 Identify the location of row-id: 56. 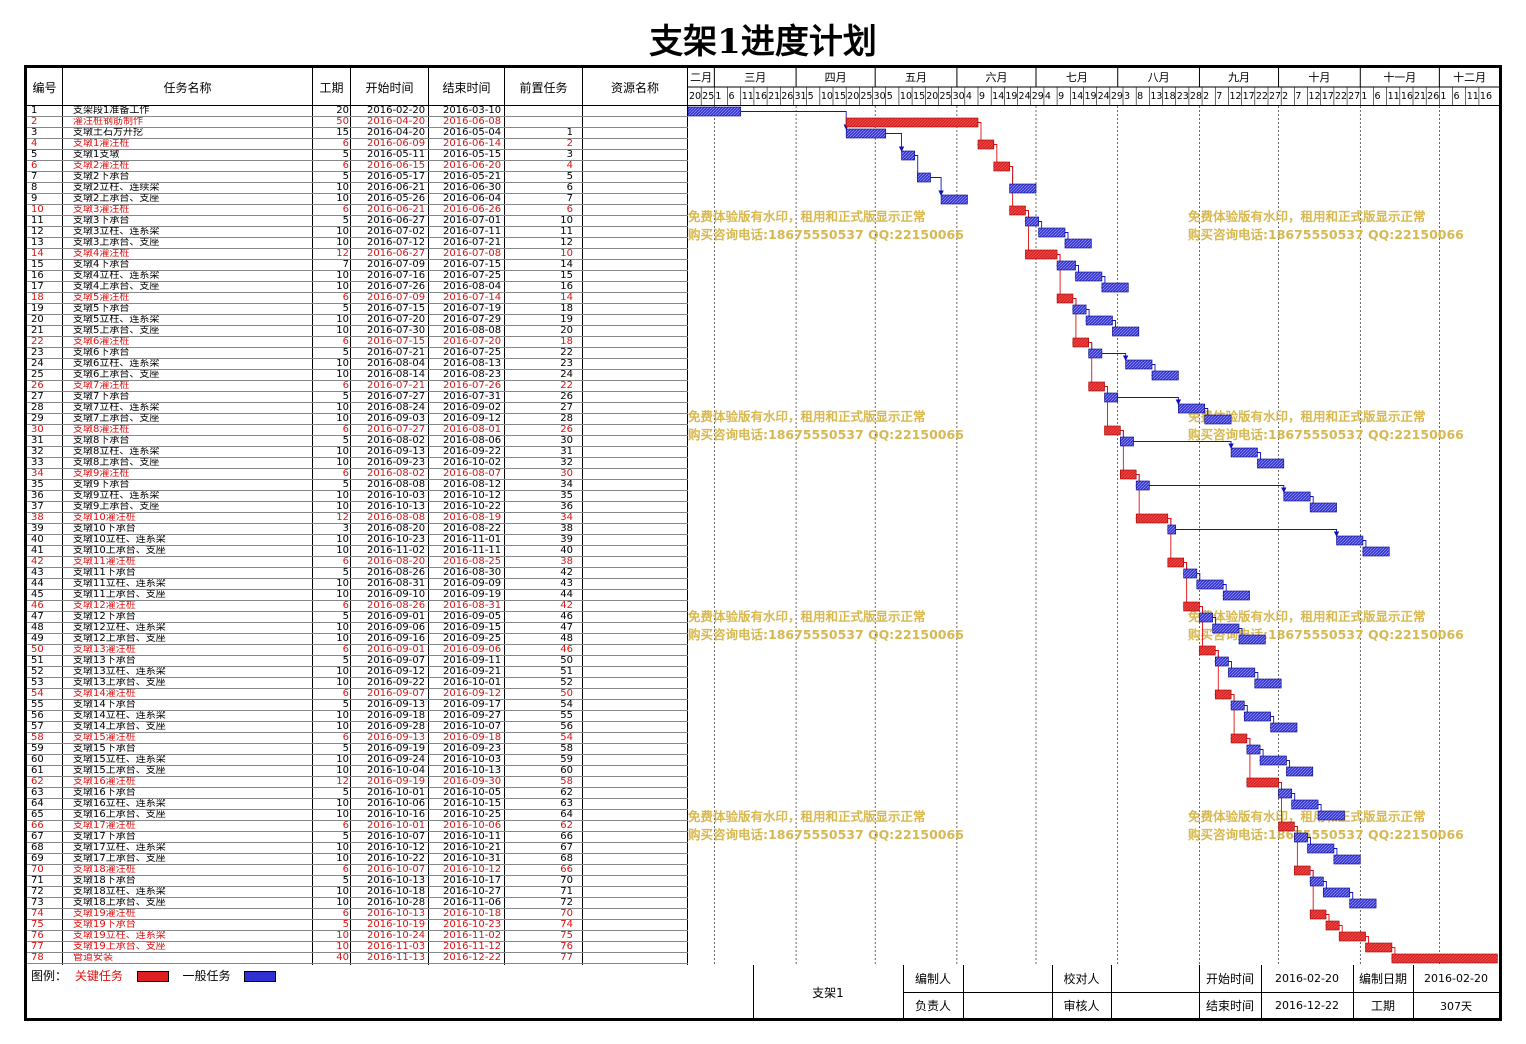
(37, 716).